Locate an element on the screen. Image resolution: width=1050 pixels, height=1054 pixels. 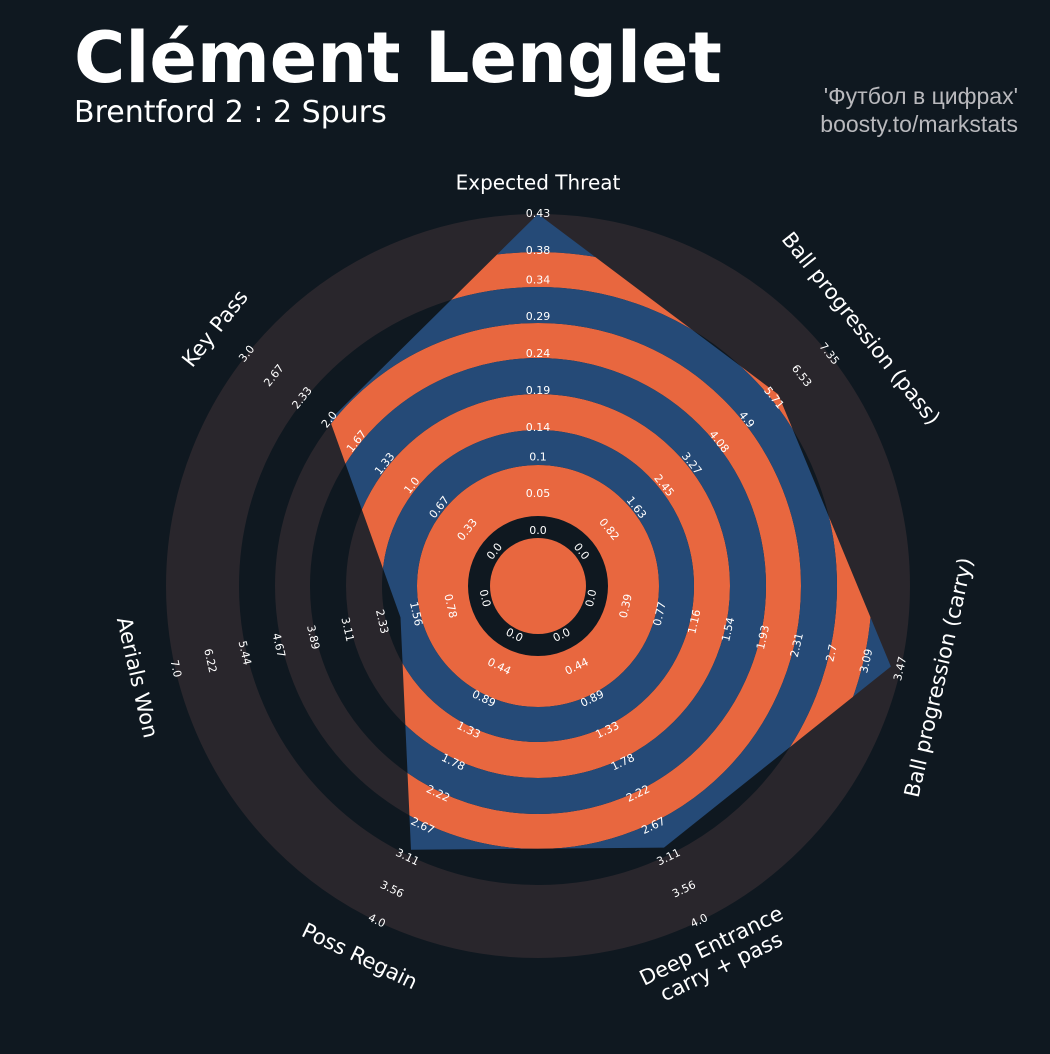
tick-label: 0.39 is located at coordinates (626, 606).